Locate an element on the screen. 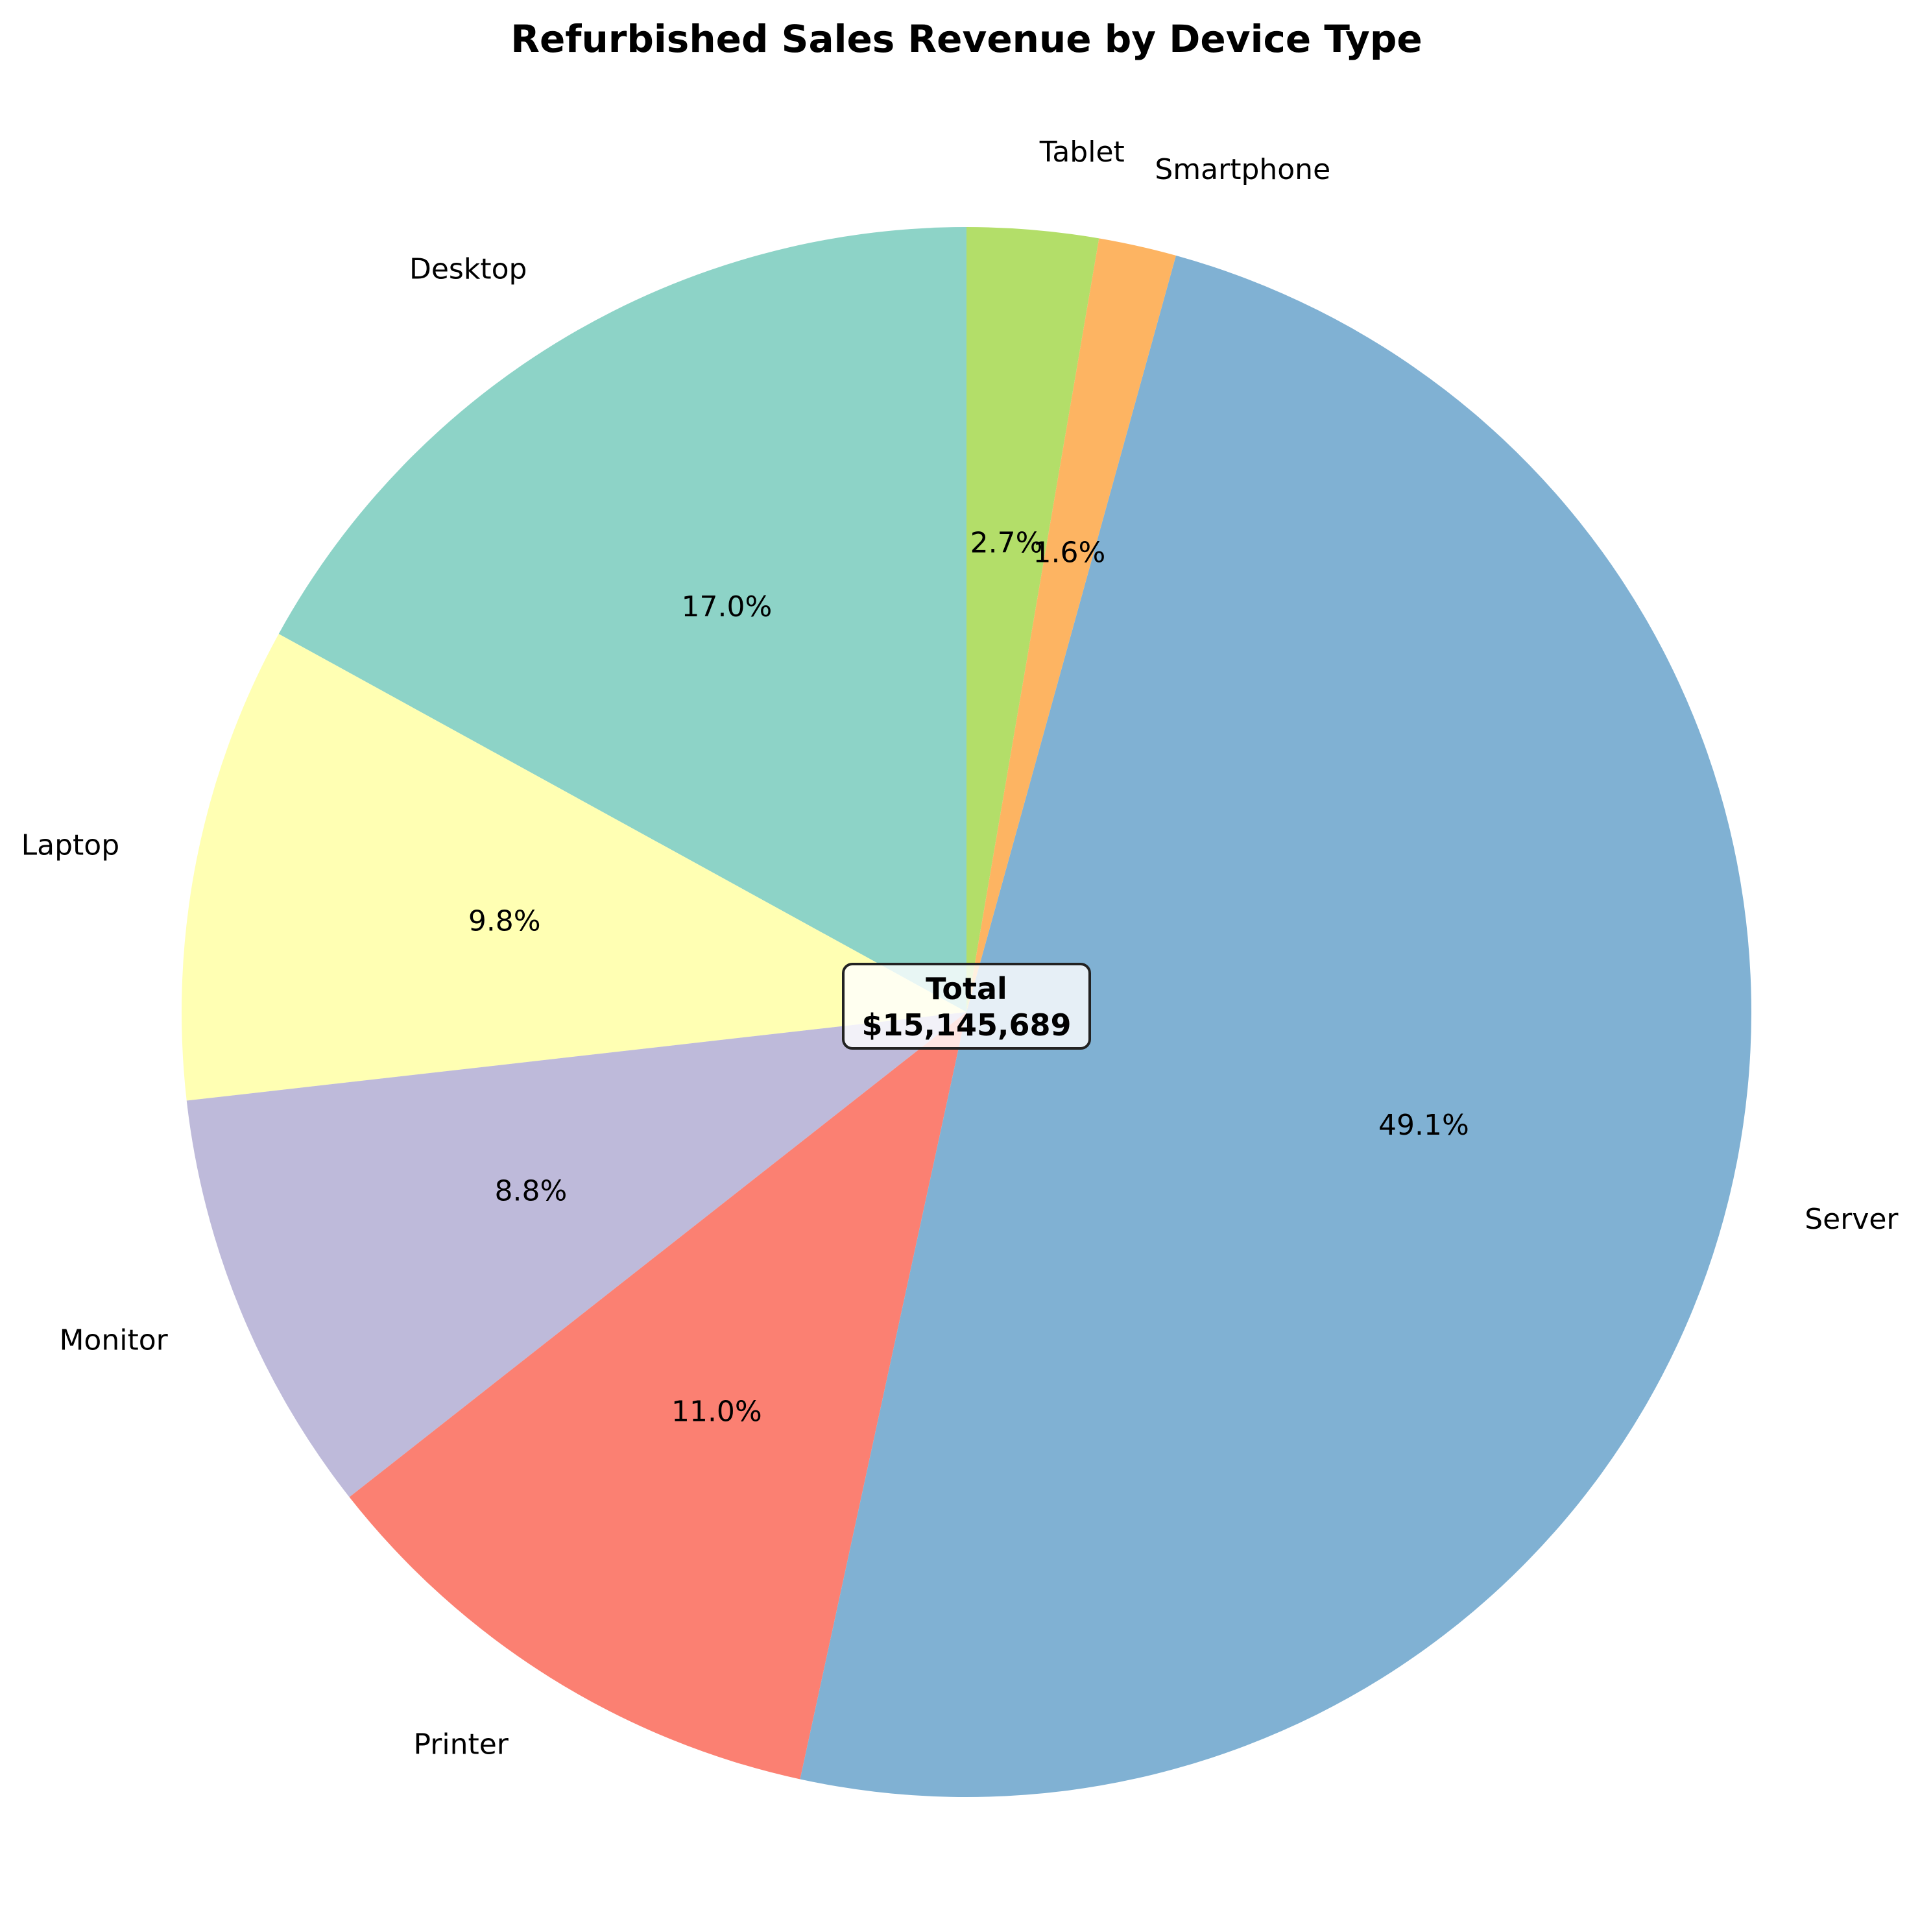  total-value: $15,145,689 is located at coordinates (966, 1025).